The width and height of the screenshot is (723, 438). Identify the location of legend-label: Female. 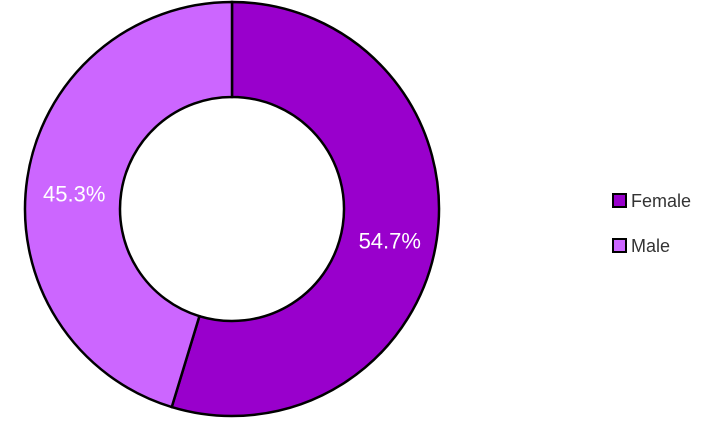
(661, 201).